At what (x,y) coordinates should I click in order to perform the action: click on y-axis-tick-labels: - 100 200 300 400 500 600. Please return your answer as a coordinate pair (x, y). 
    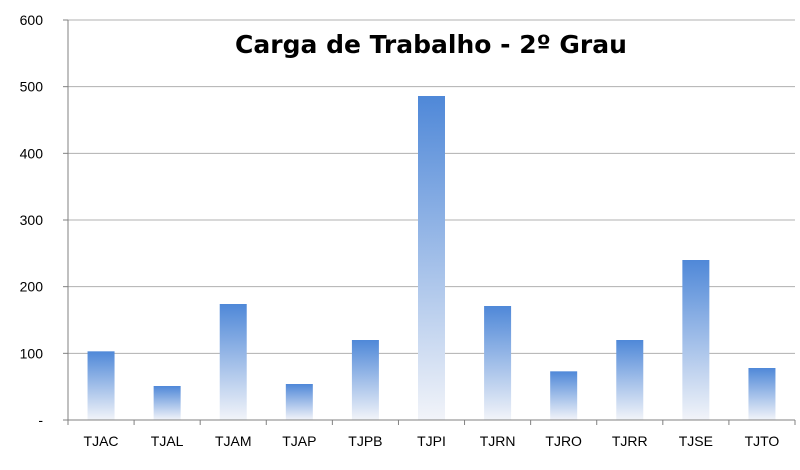
    Looking at the image, I should click on (32, 220).